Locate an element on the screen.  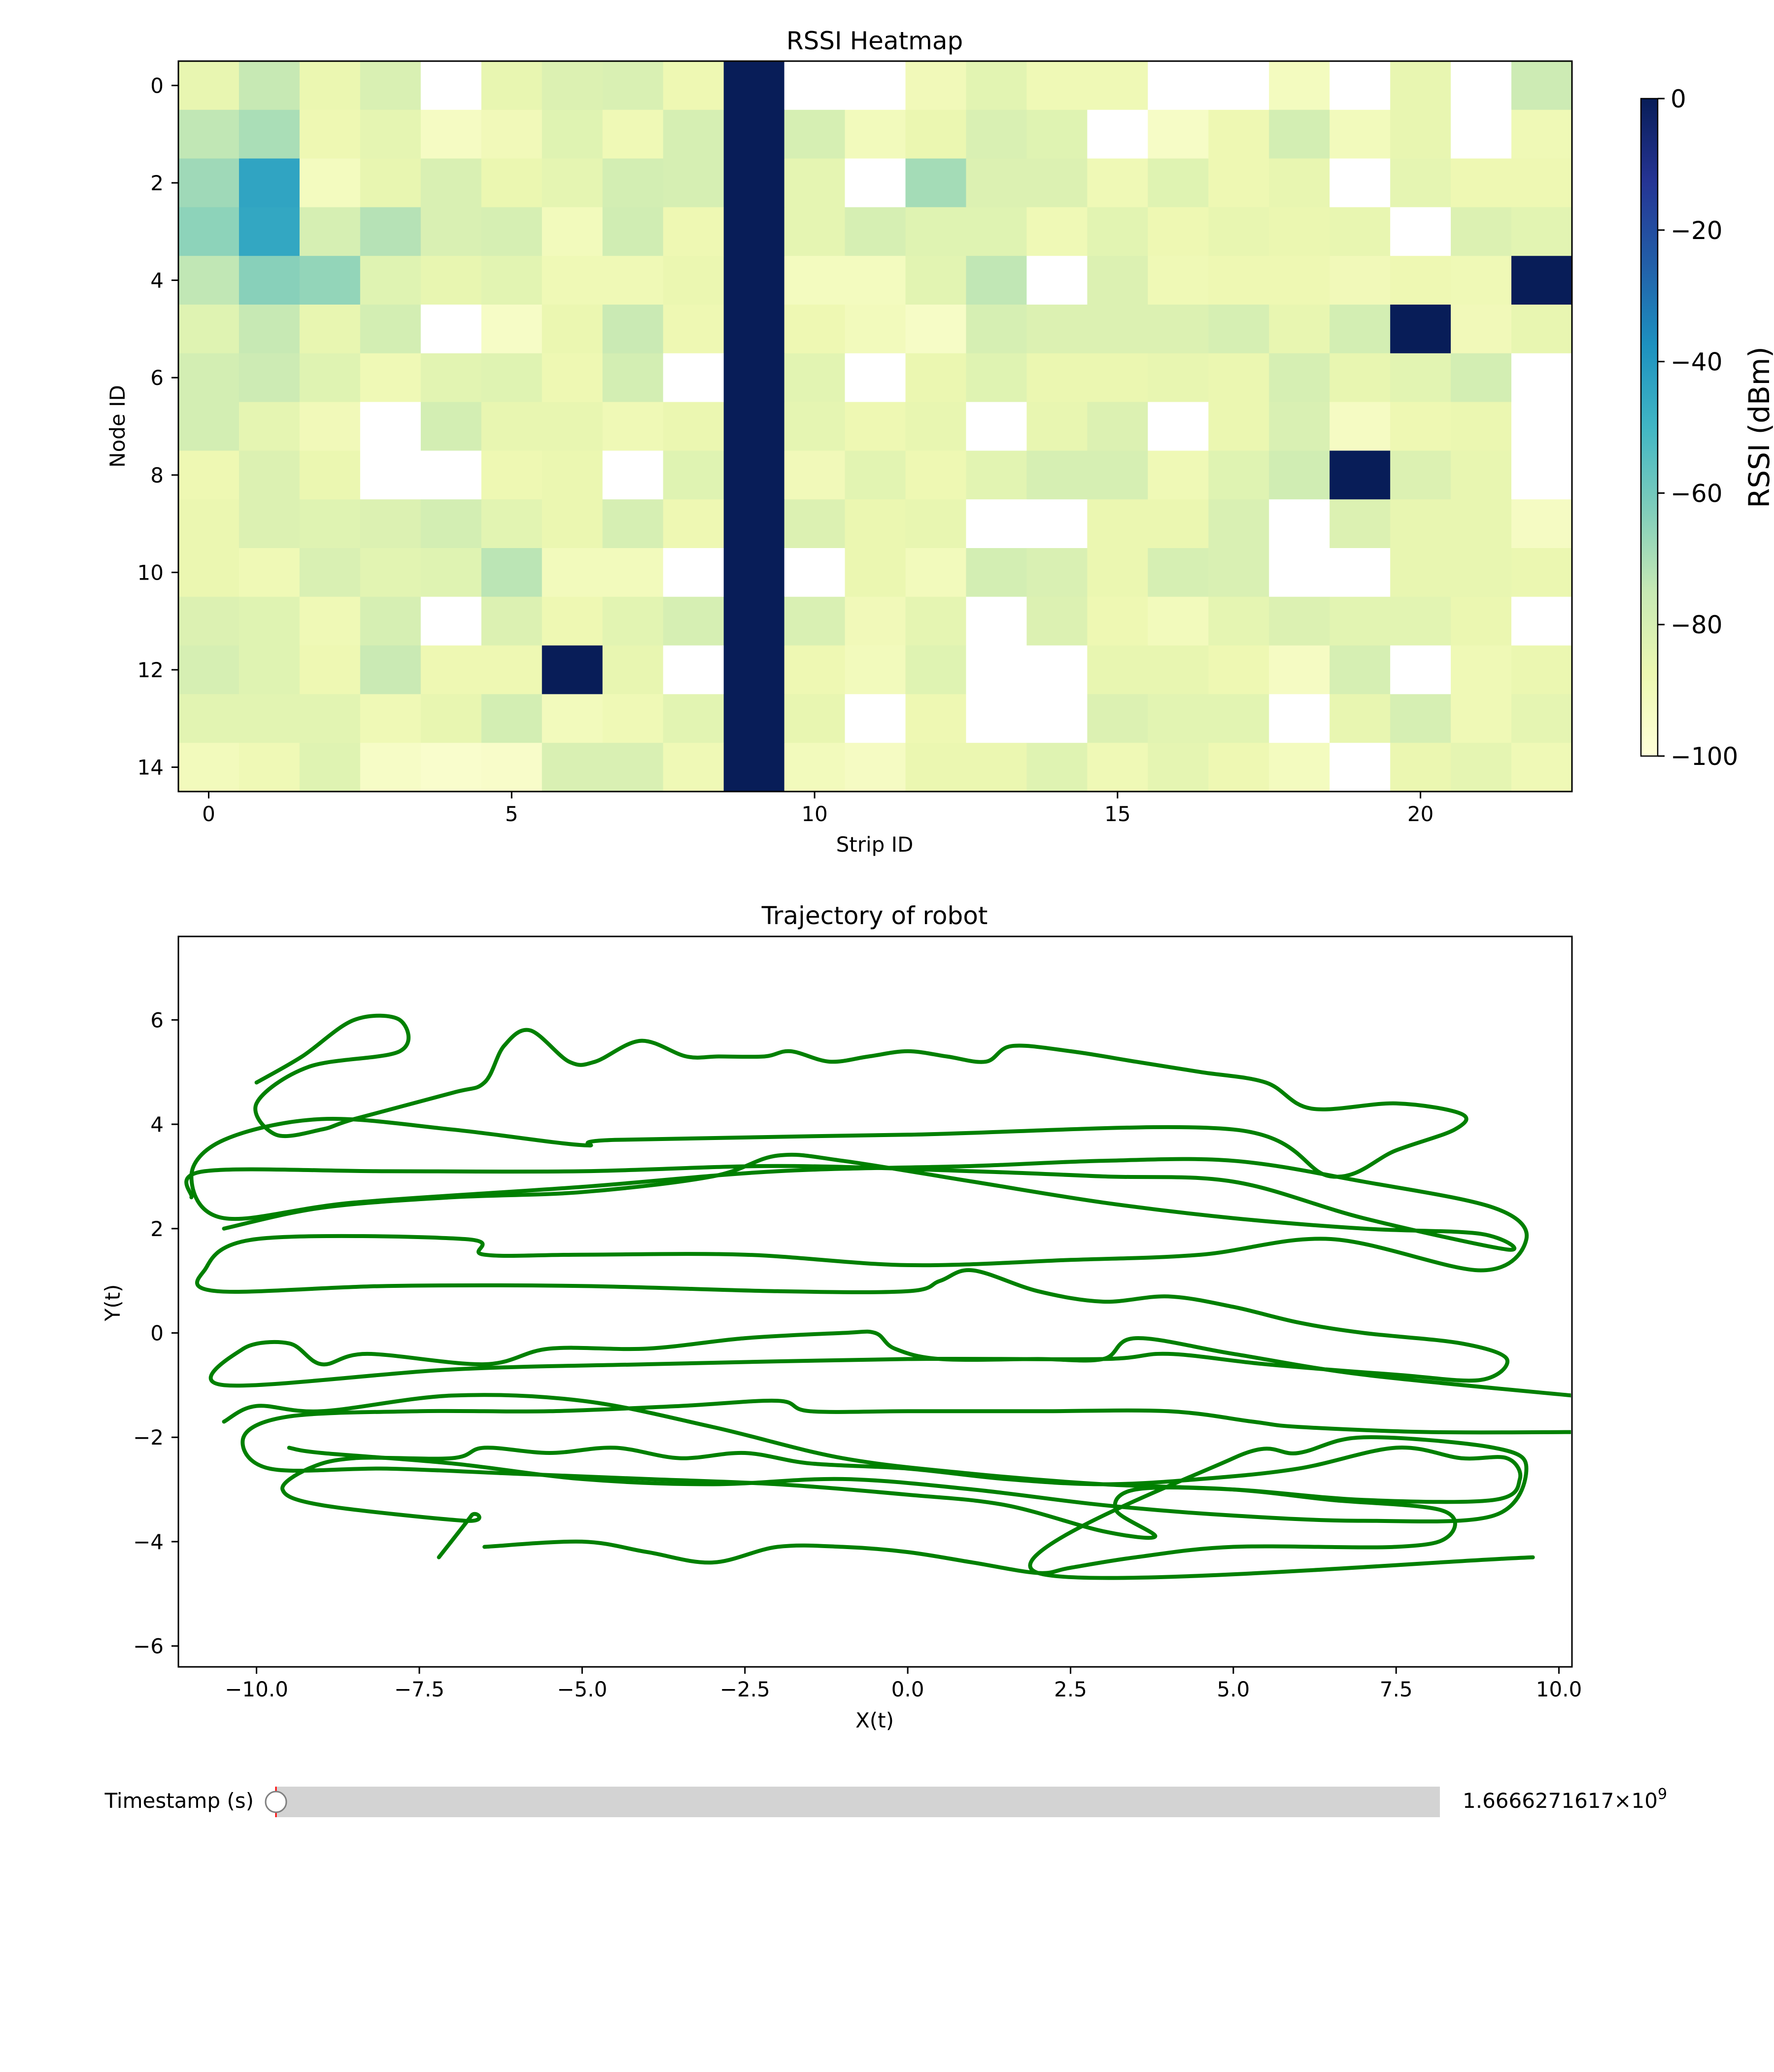
heatmap-y-tick-label: 10 is located at coordinates (150, 572).